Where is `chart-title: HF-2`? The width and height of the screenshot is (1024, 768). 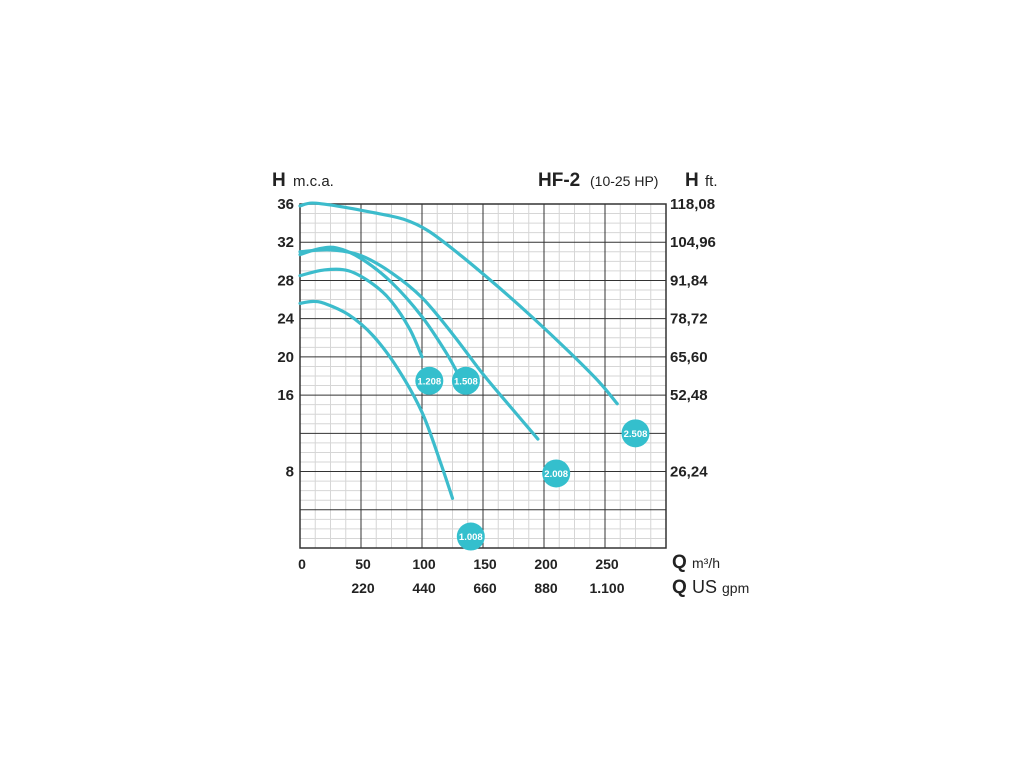 chart-title: HF-2 is located at coordinates (559, 180).